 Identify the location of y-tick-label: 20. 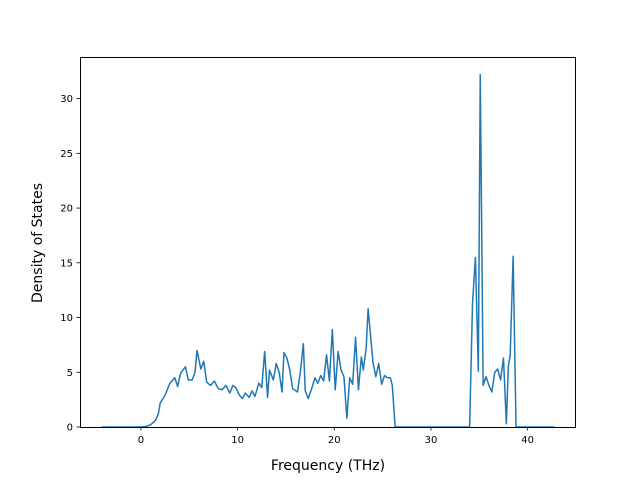
(66, 209).